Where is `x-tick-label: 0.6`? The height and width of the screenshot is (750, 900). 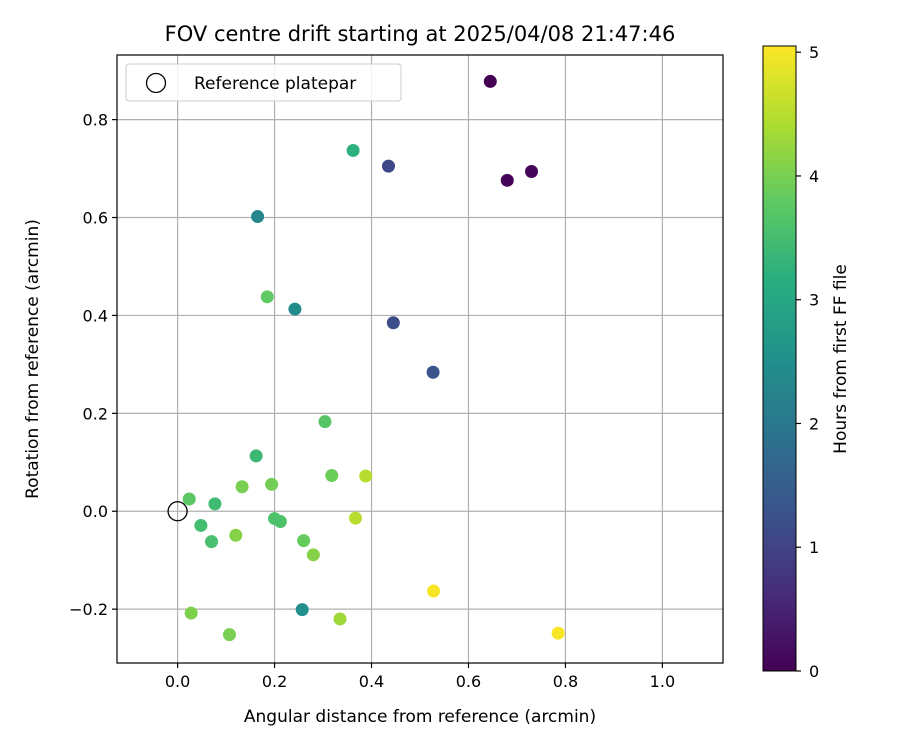 x-tick-label: 0.6 is located at coordinates (468, 681).